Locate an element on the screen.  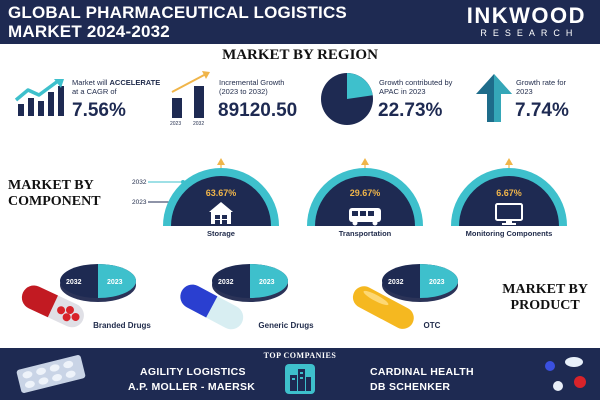
incremental-label-line1: Incremental Growth is located at coordinates (252, 82).